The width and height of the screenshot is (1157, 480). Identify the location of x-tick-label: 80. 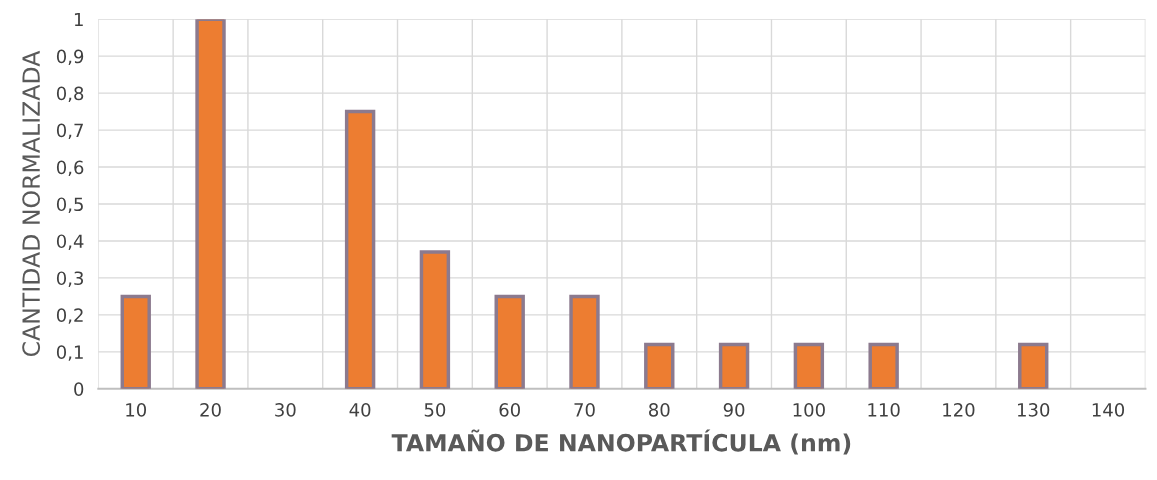
(659, 410).